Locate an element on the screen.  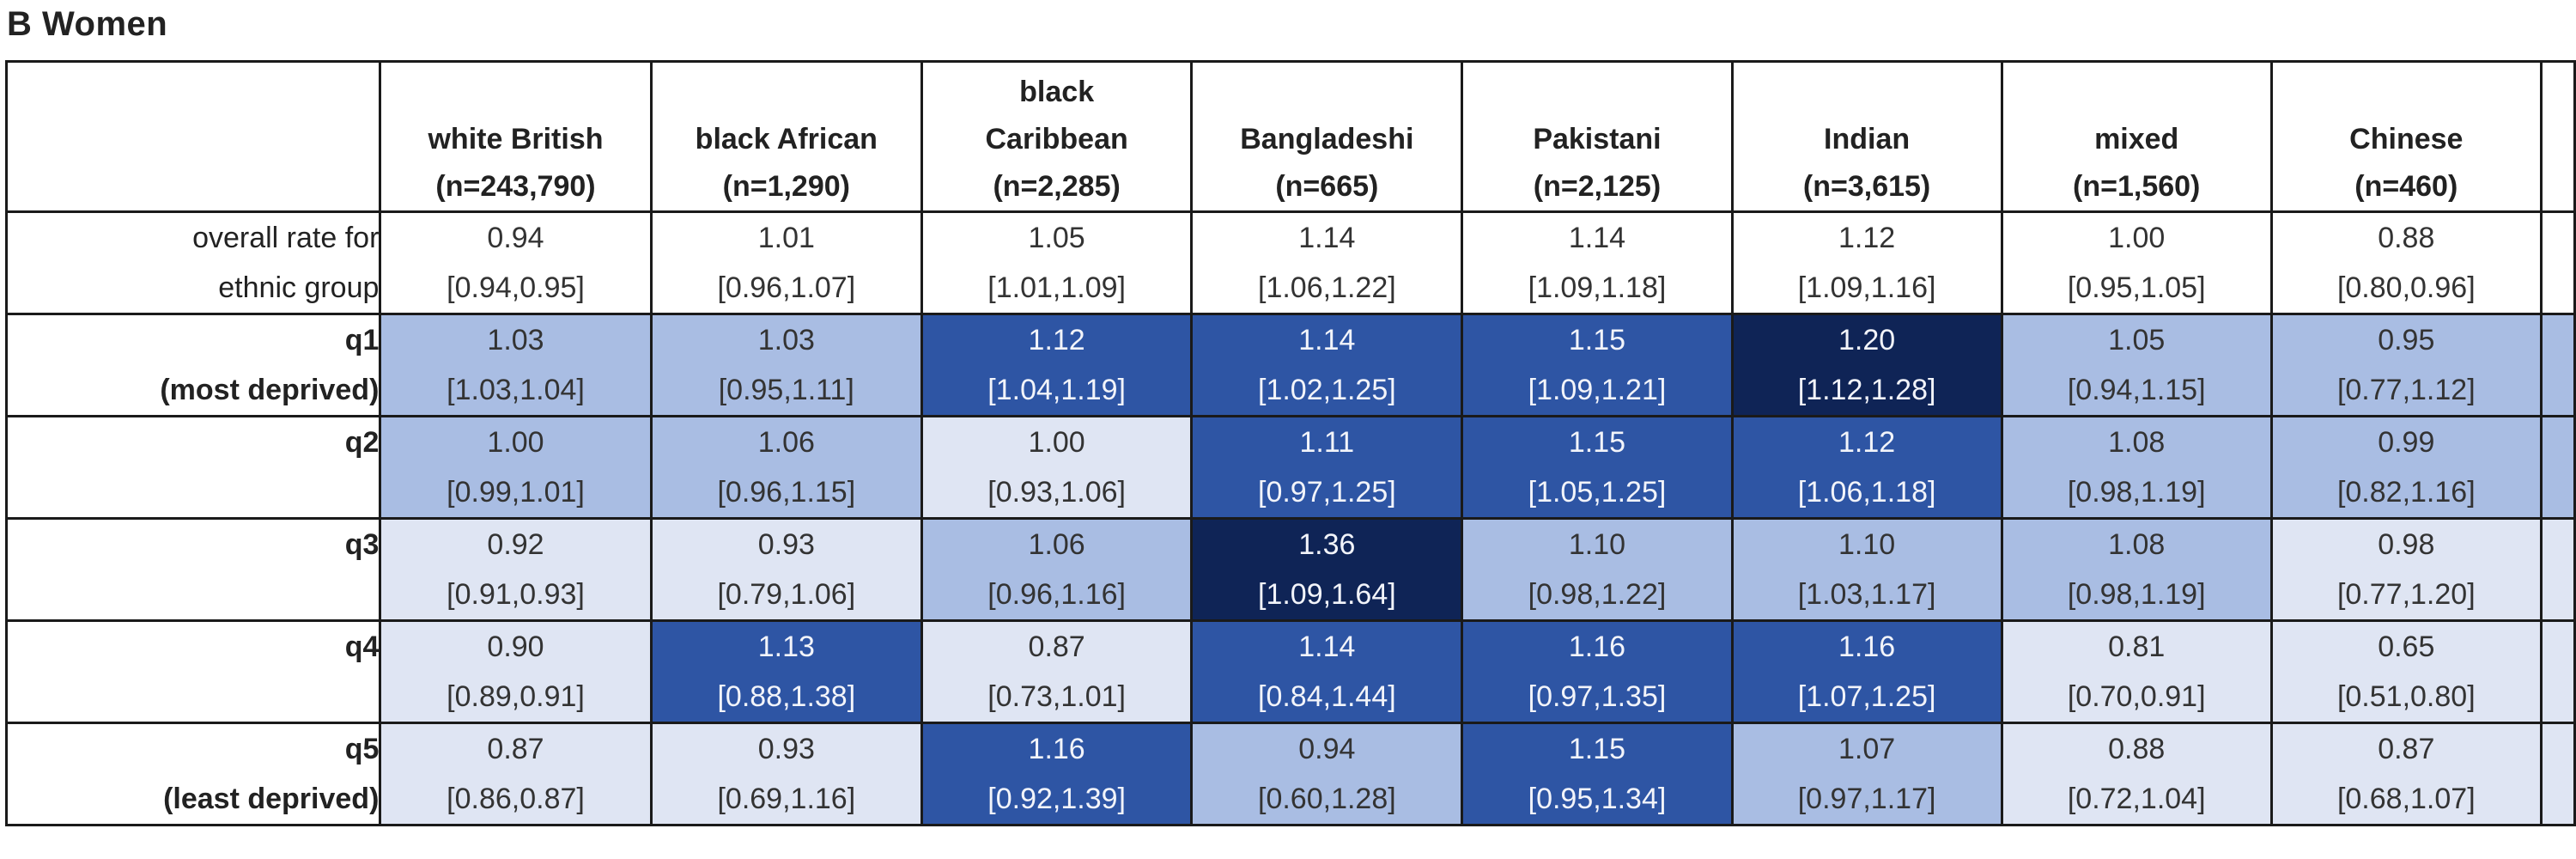
confidence-interval: [0.72,1.04] is located at coordinates (2136, 799).